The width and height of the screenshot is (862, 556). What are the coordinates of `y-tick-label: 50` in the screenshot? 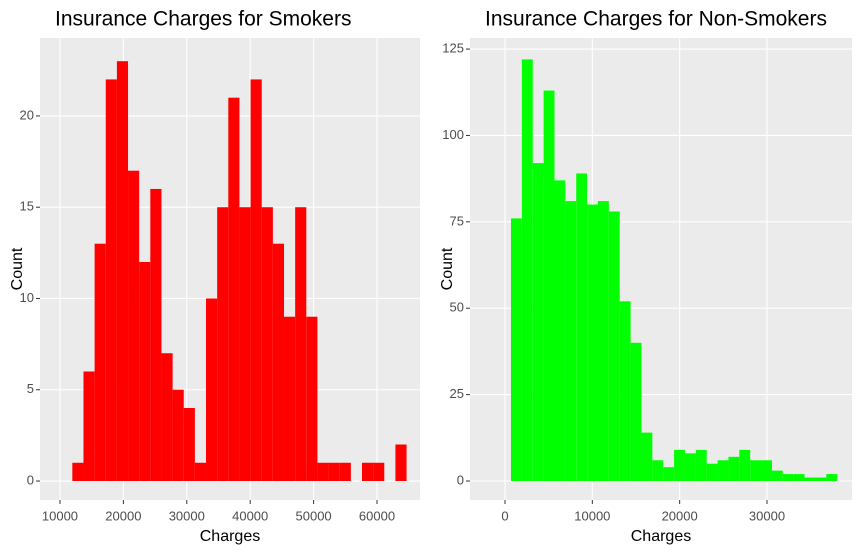 It's located at (457, 307).